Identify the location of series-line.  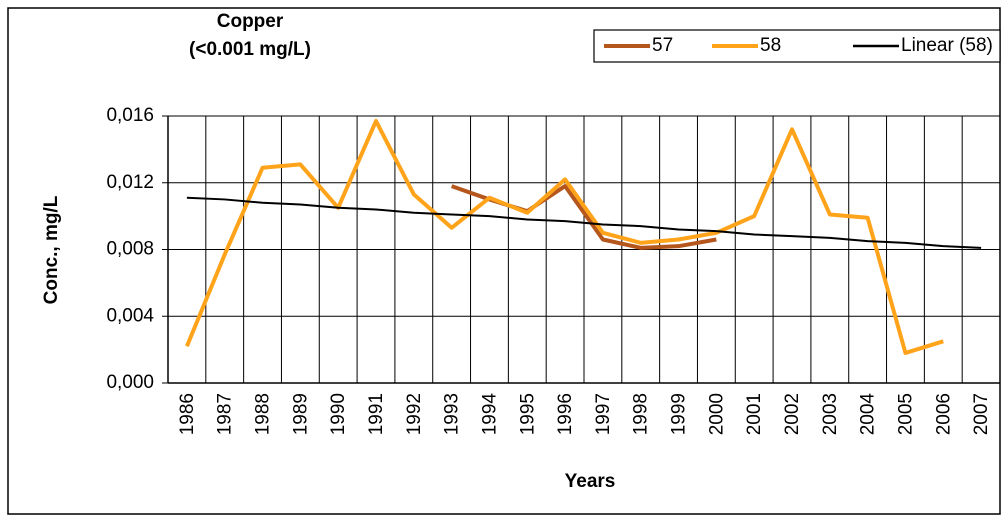
(584, 222).